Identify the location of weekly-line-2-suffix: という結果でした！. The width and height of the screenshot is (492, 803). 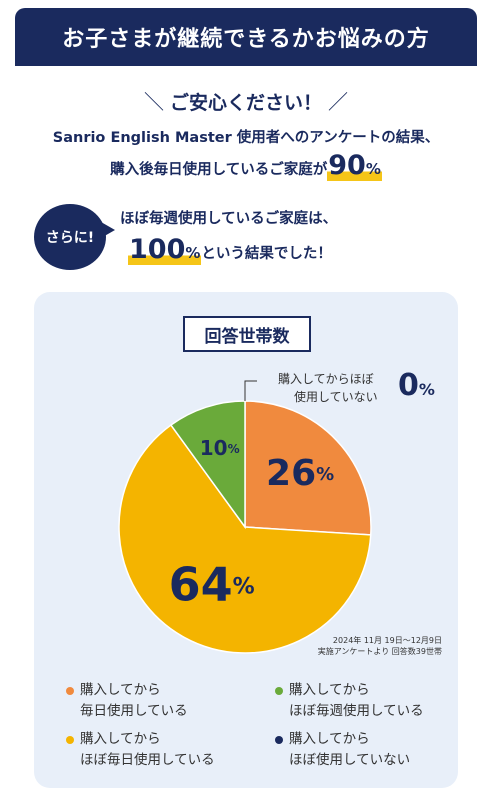
(266, 254).